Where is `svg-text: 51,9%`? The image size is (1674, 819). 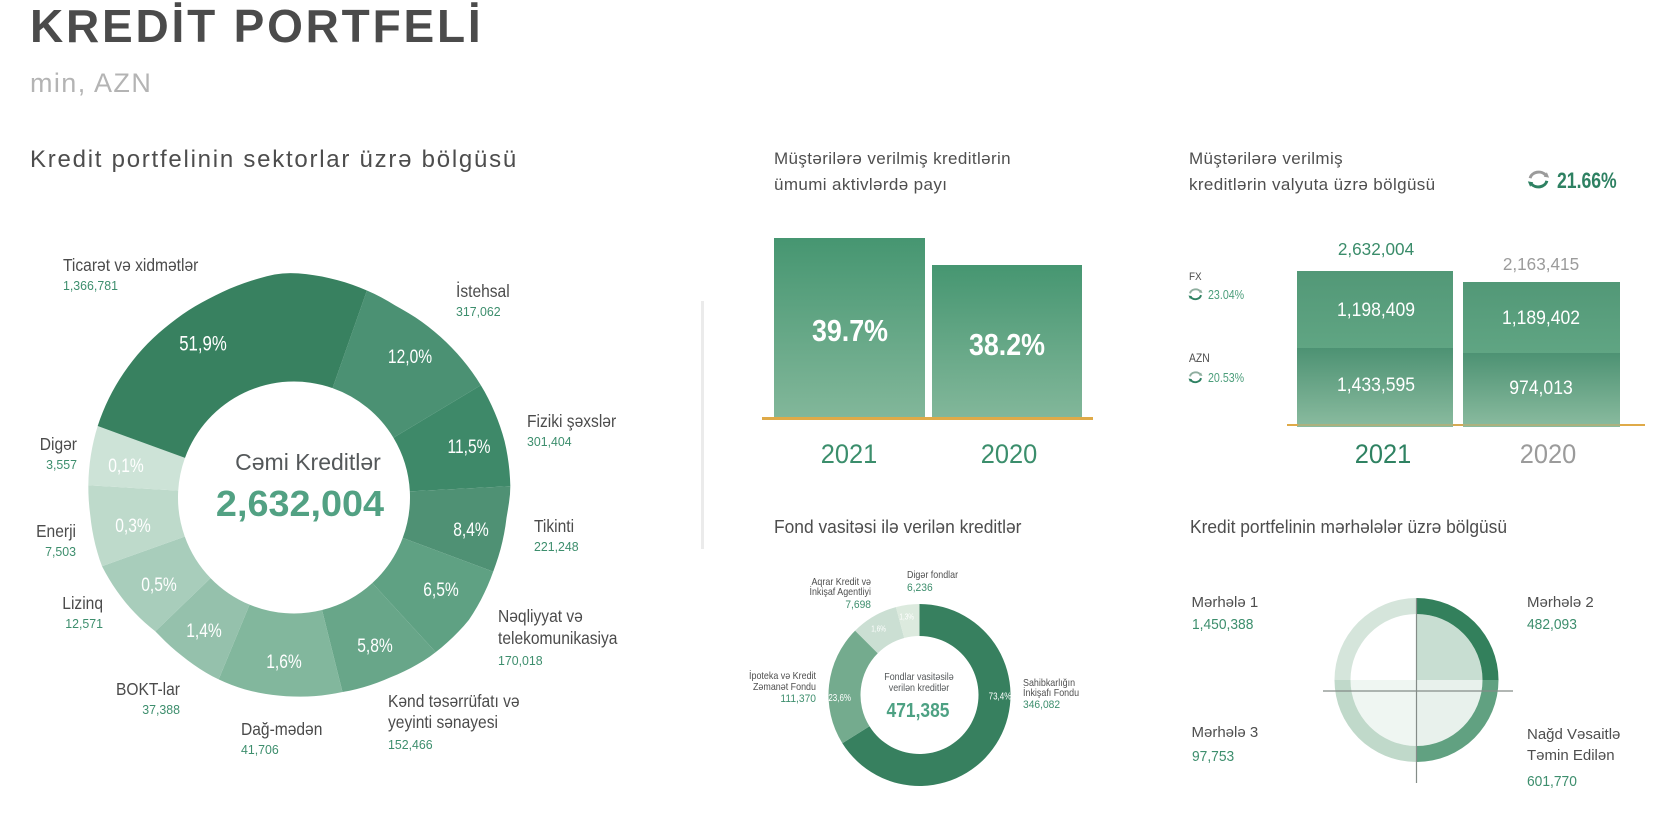 svg-text: 51,9% is located at coordinates (203, 344).